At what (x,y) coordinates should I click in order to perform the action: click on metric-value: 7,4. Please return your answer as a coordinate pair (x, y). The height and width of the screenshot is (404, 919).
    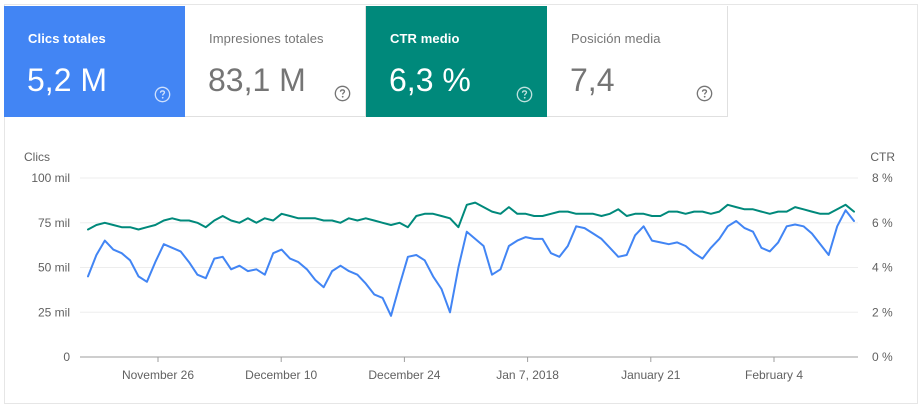
    Looking at the image, I should click on (592, 80).